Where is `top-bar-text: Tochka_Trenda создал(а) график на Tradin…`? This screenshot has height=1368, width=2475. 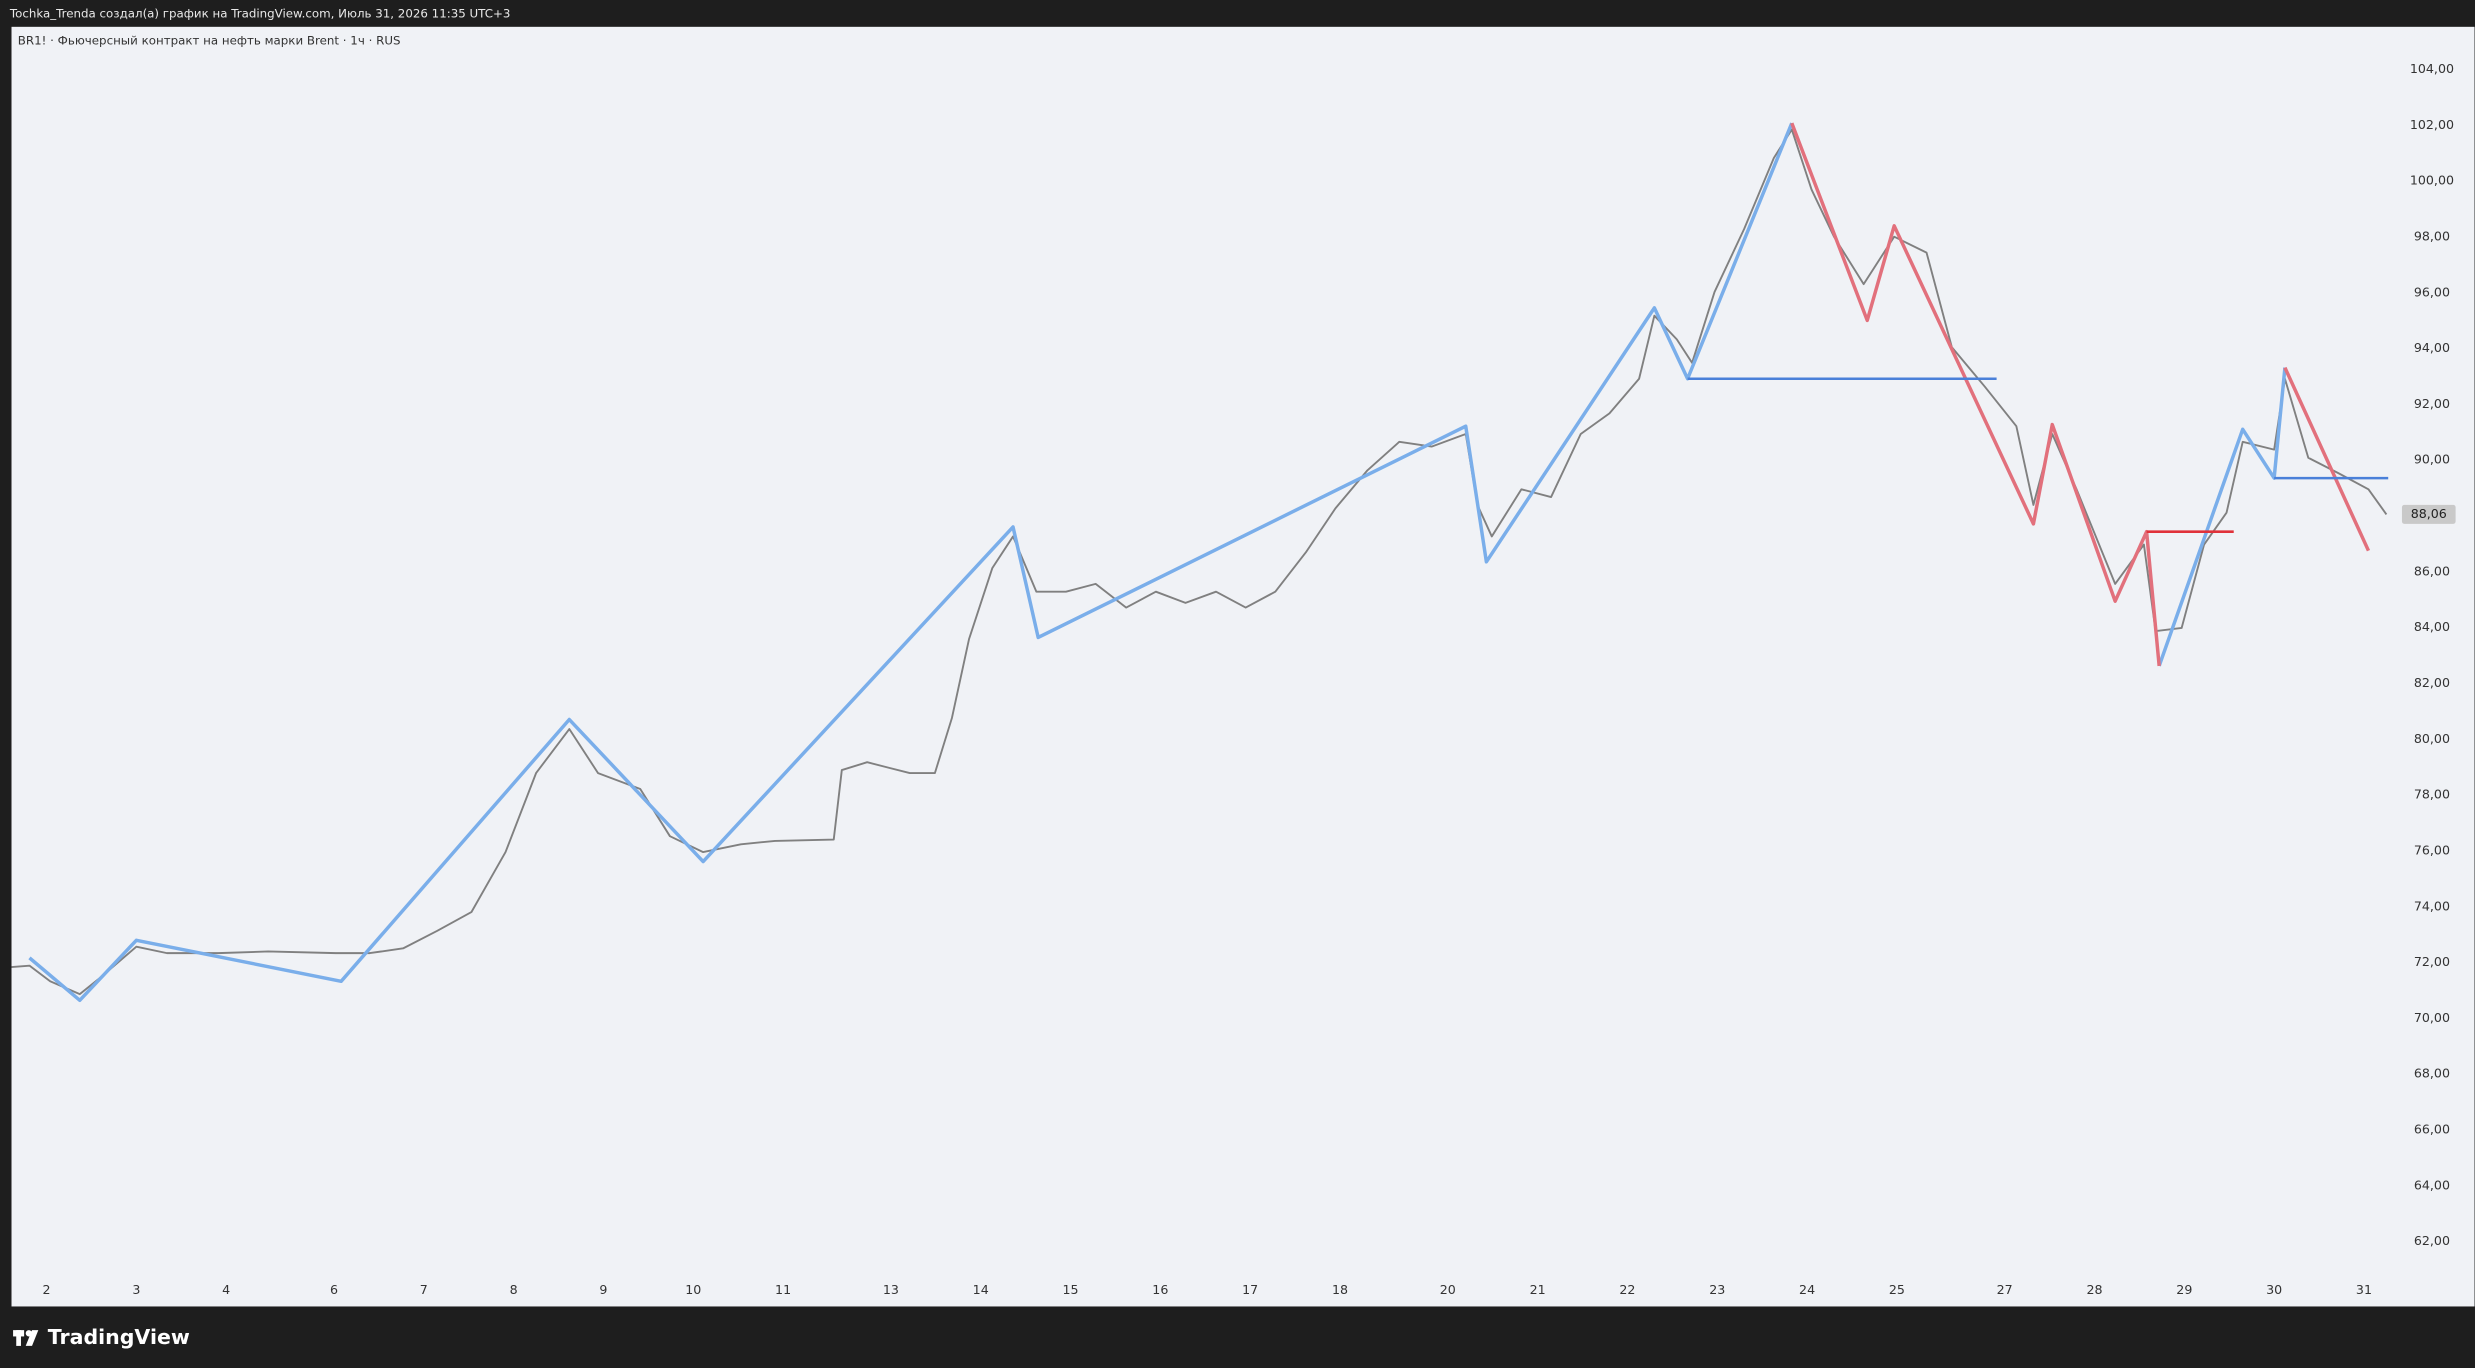 top-bar-text: Tochka_Trenda создал(а) график на Tradin… is located at coordinates (259, 14).